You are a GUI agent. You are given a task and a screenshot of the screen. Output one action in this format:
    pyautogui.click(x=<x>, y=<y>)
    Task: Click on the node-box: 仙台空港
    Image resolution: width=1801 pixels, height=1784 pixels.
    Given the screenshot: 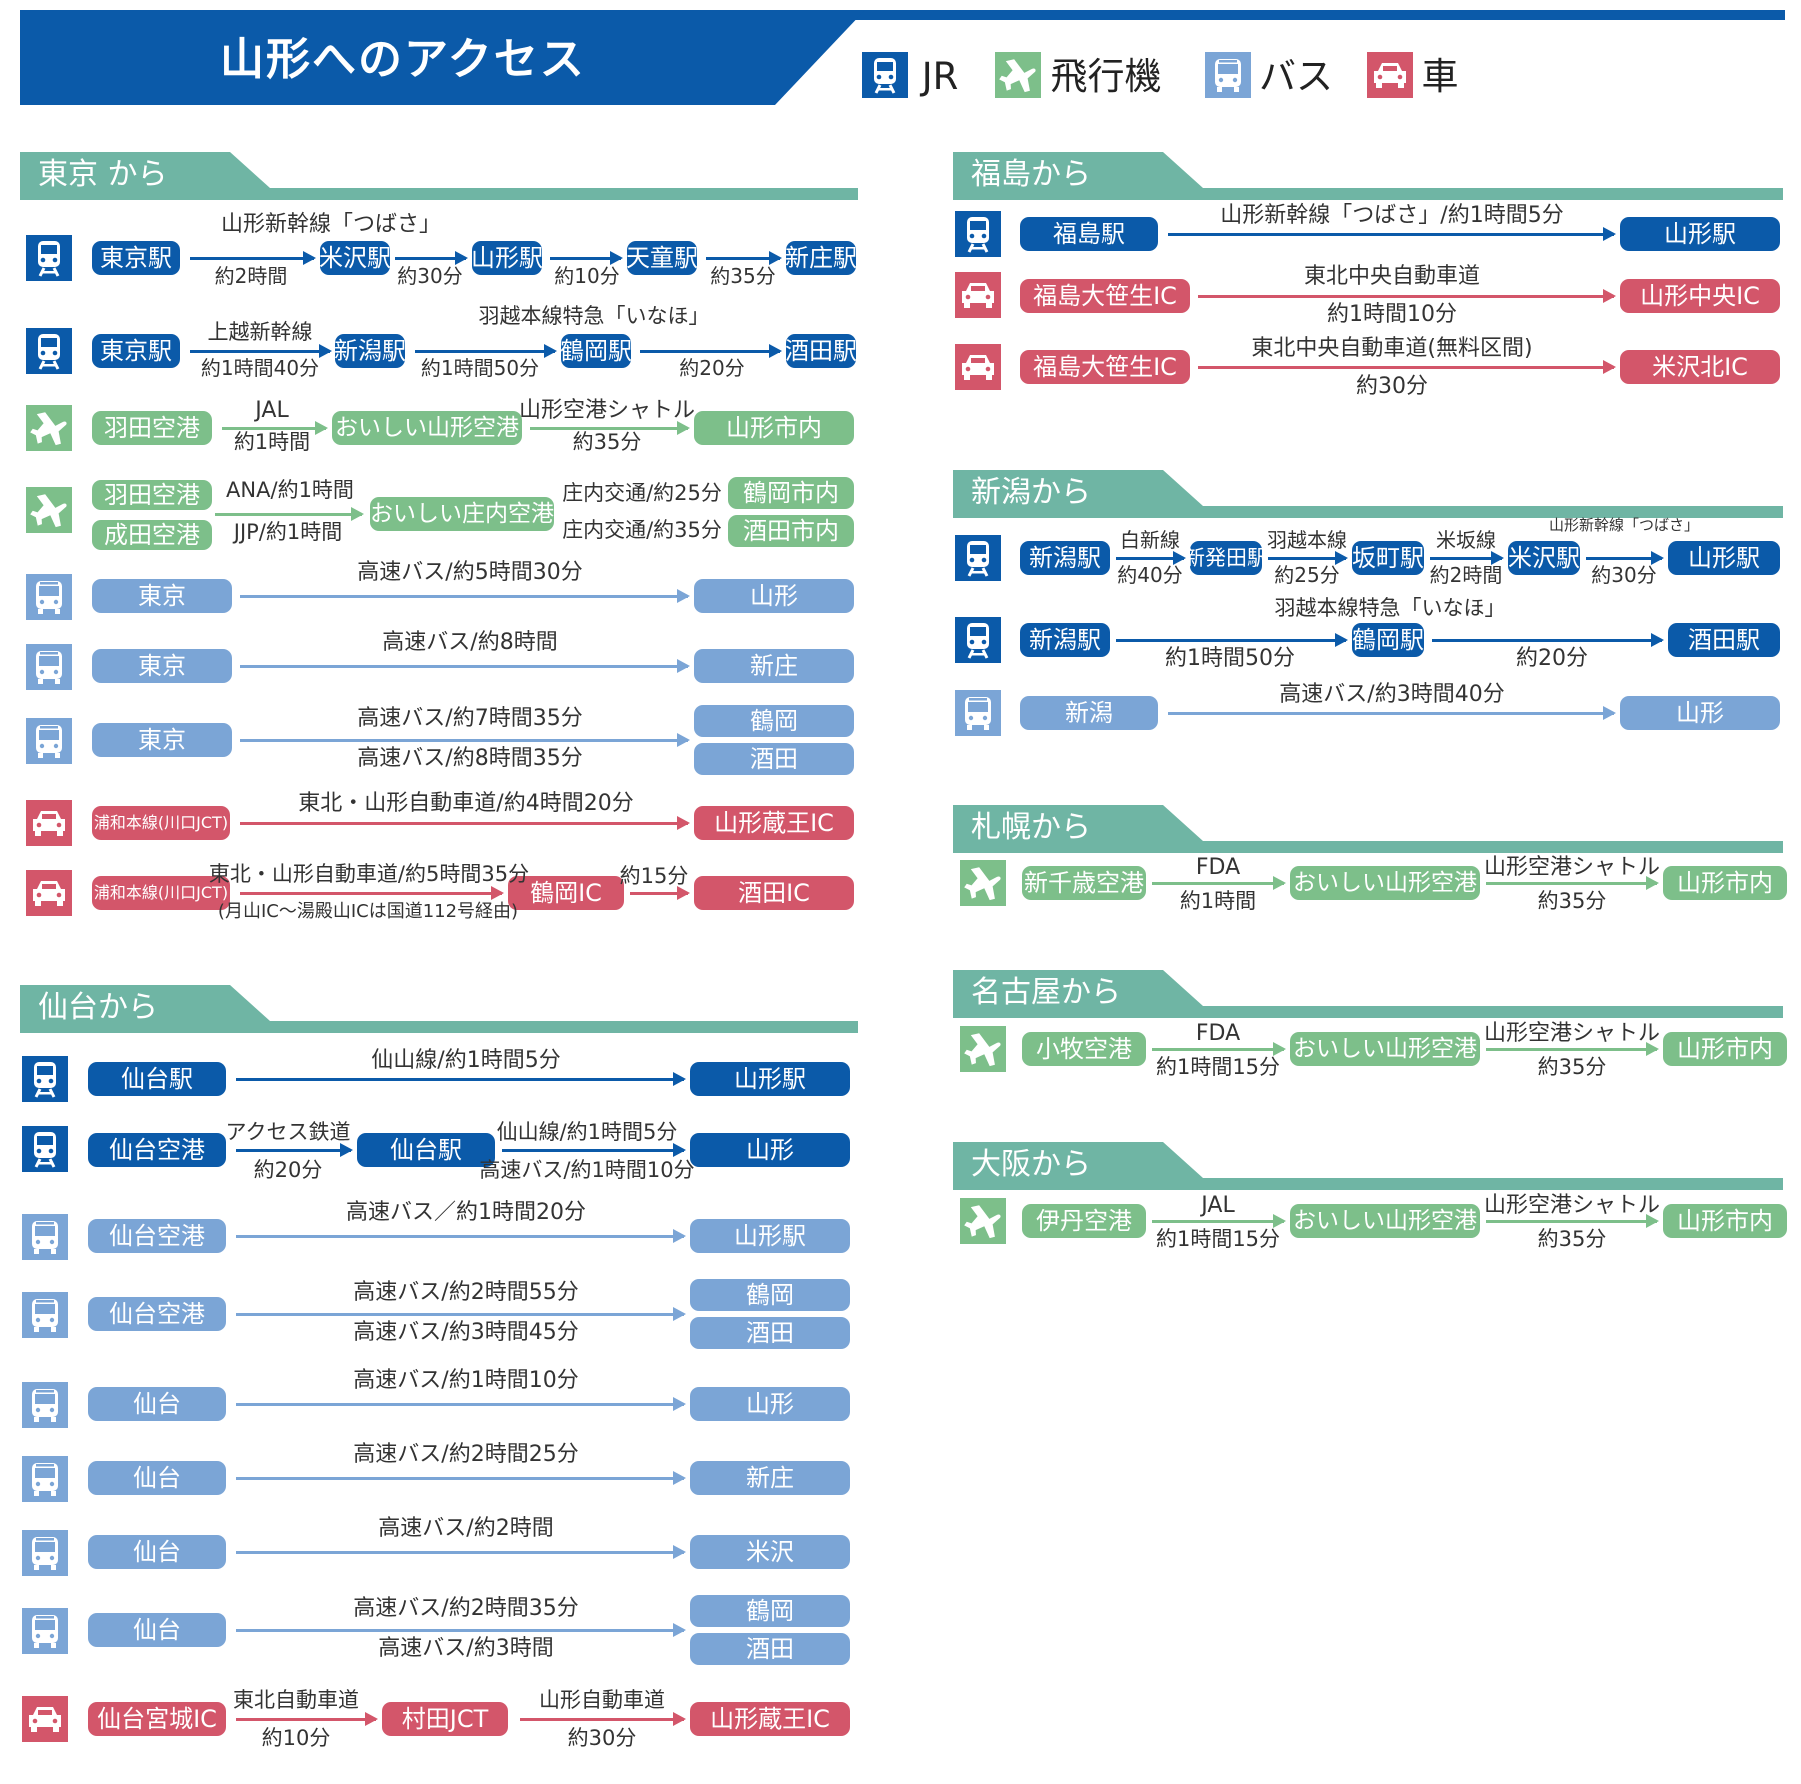 What is the action you would take?
    pyautogui.click(x=157, y=1150)
    